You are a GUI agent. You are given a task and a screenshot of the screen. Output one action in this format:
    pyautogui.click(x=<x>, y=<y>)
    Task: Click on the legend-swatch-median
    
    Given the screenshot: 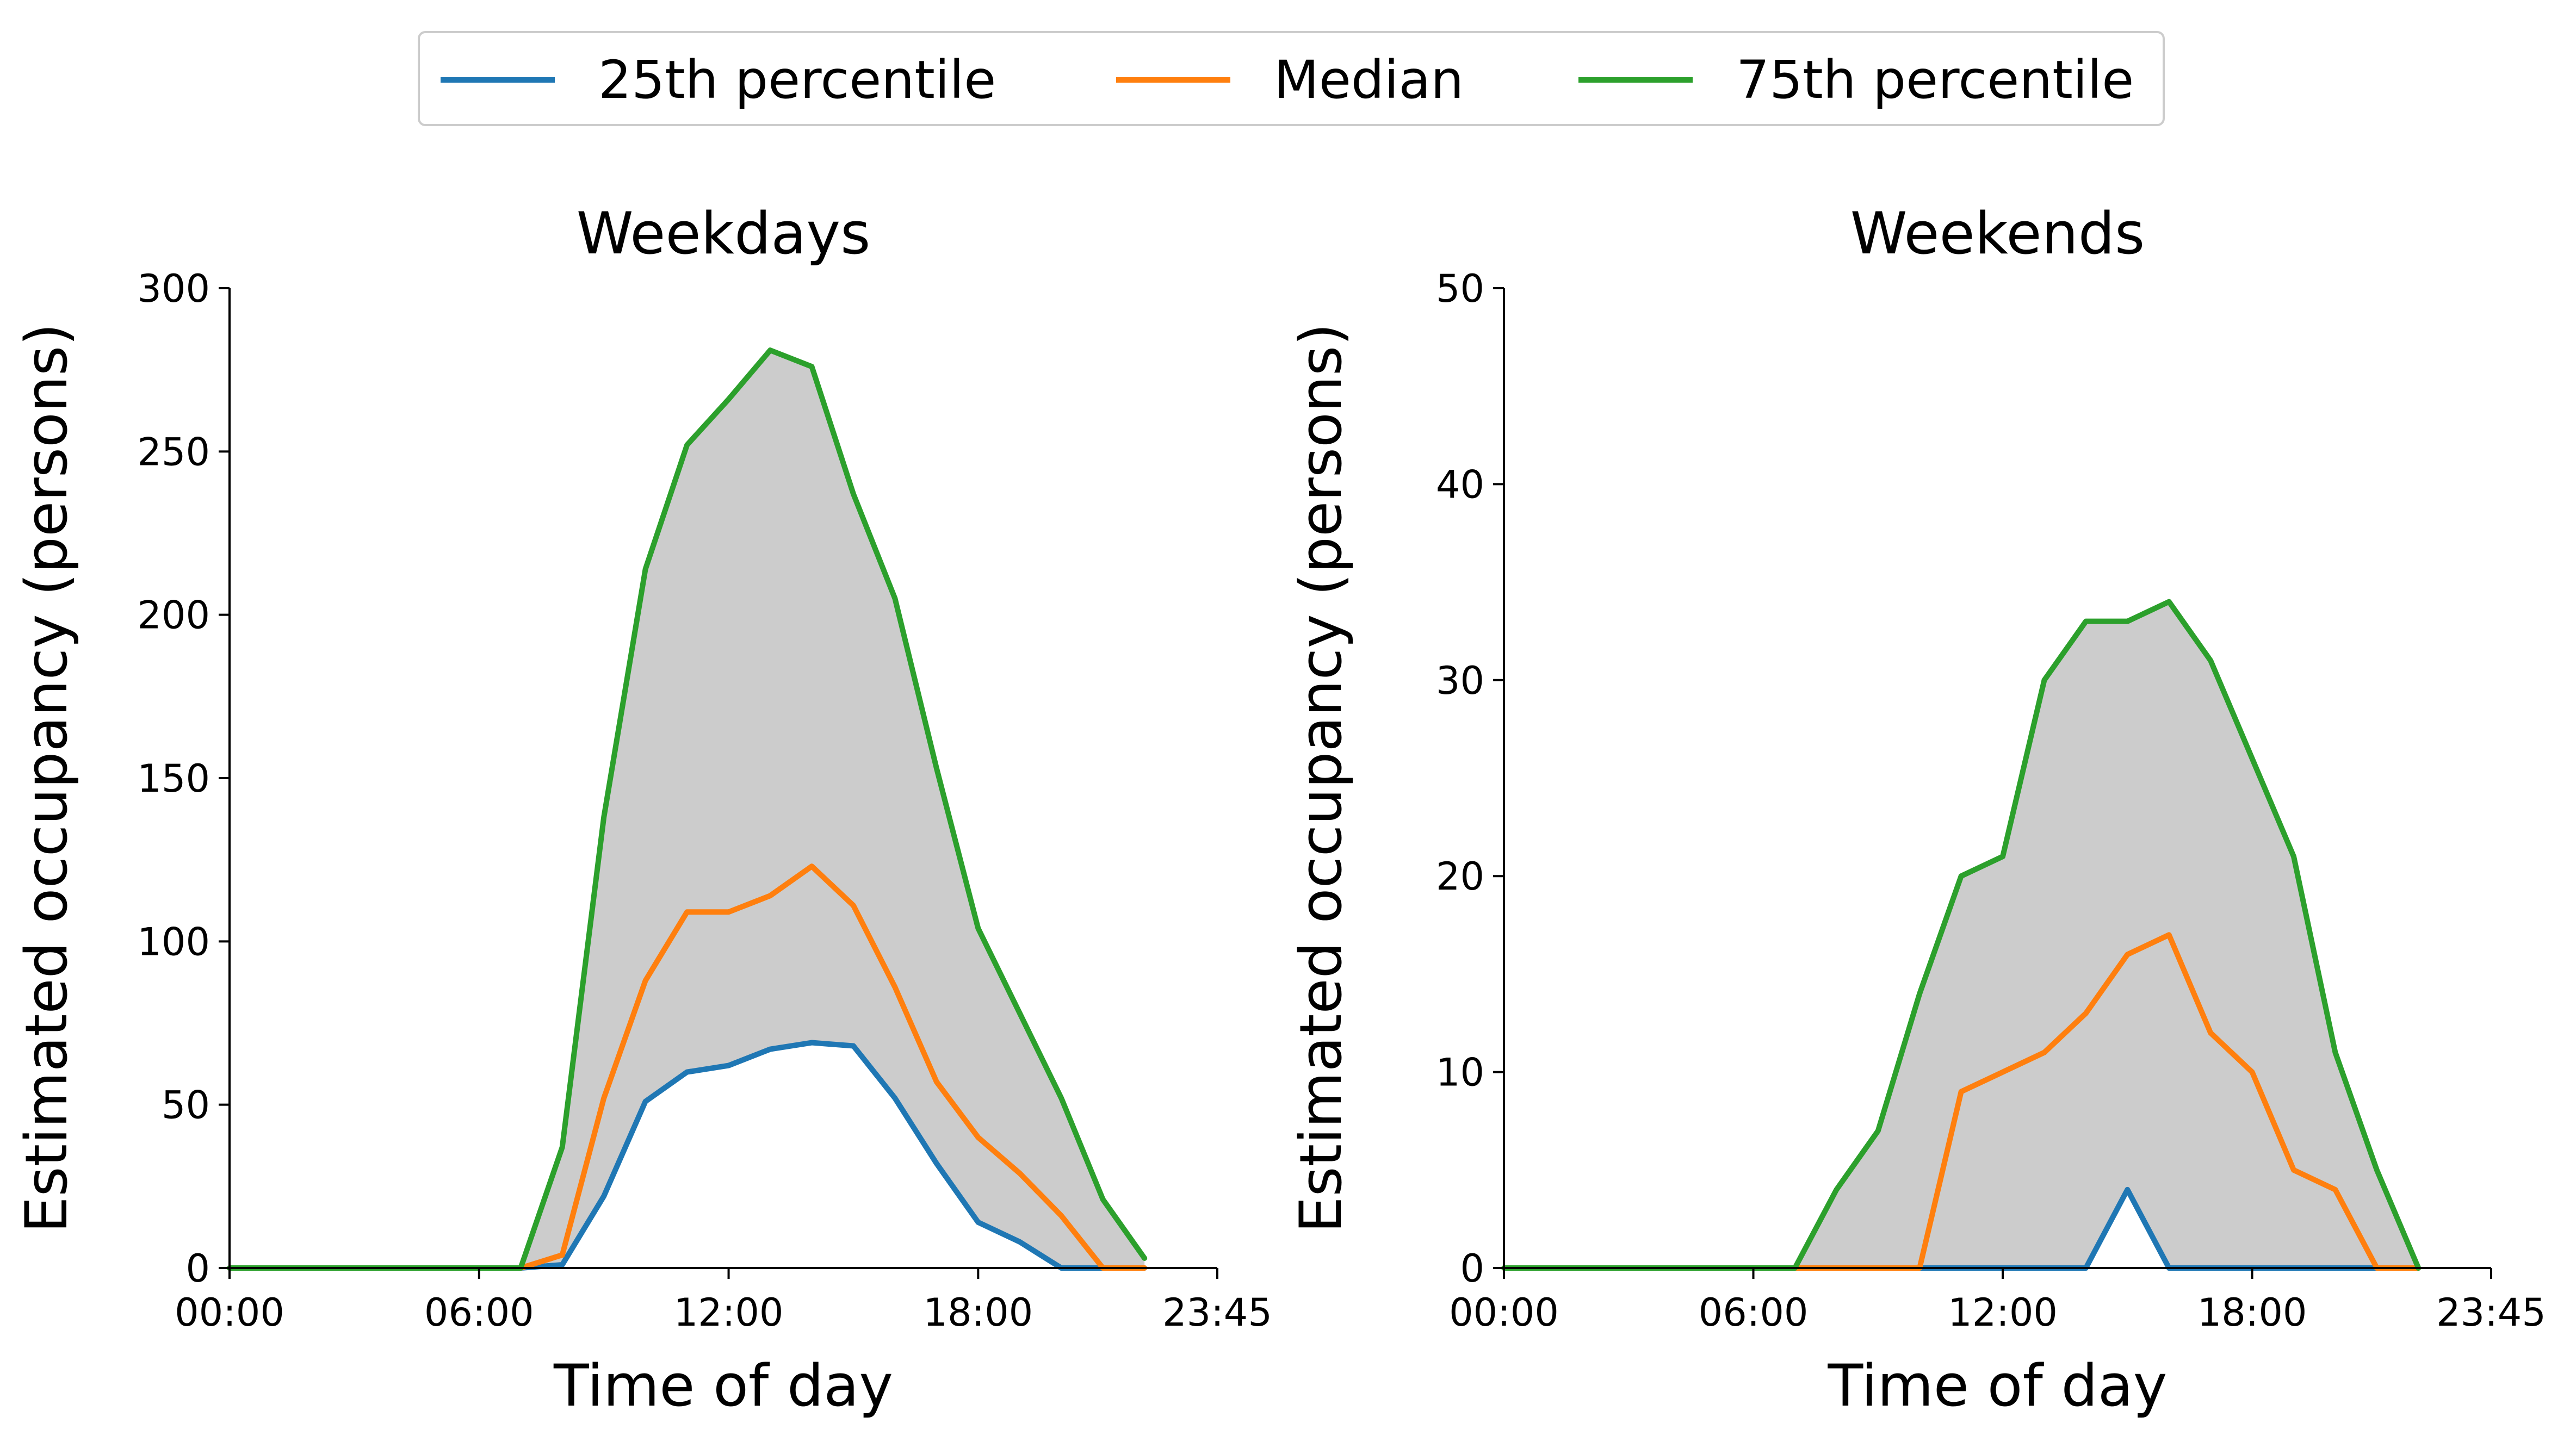 What is the action you would take?
    pyautogui.click(x=1173, y=80)
    